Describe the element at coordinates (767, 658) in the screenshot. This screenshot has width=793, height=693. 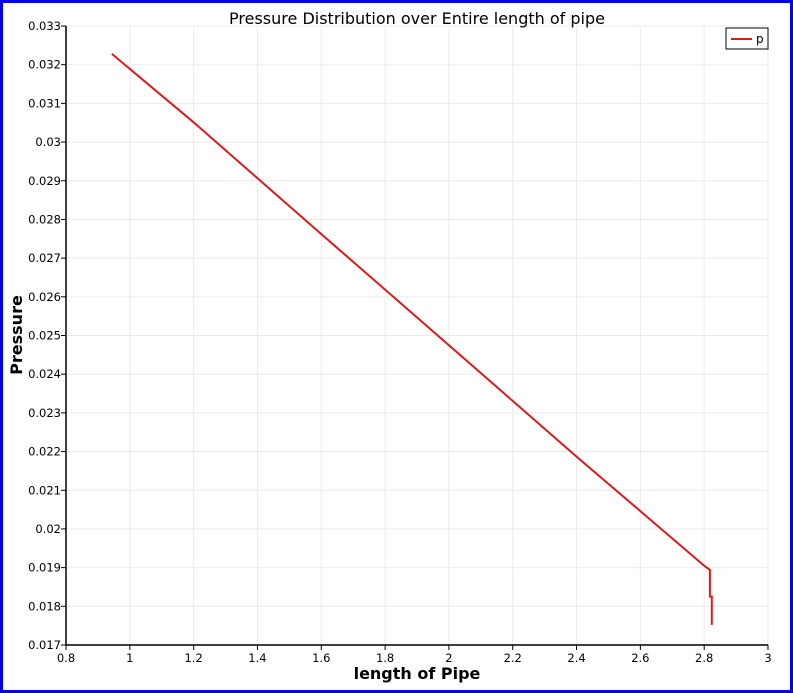
I see `x-tick-label: 3` at that location.